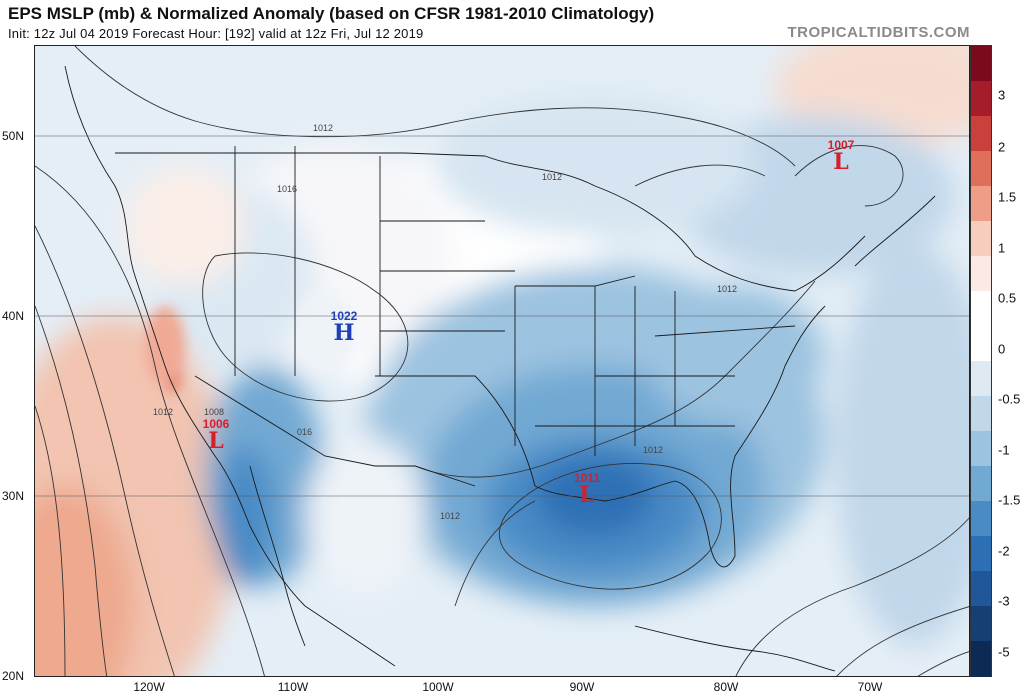 This screenshot has width=1024, height=696. Describe the element at coordinates (214, 412) in the screenshot. I see `isobar-label: 1008` at that location.